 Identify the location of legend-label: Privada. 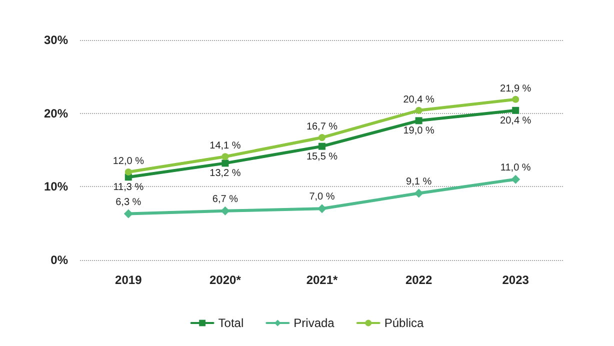
(314, 323).